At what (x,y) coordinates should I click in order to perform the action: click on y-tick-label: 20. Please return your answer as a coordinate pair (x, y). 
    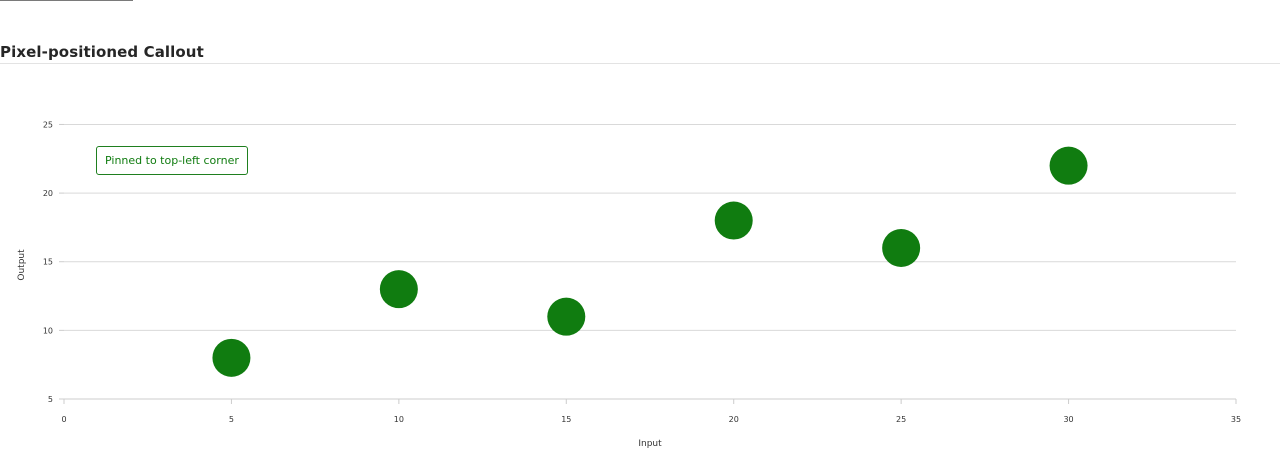
    Looking at the image, I should click on (48, 193).